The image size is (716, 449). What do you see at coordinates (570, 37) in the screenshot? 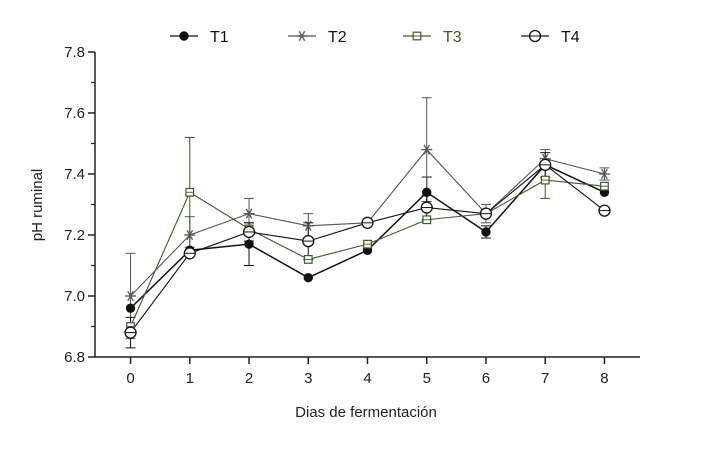
I see `legend-label-t4: T4` at bounding box center [570, 37].